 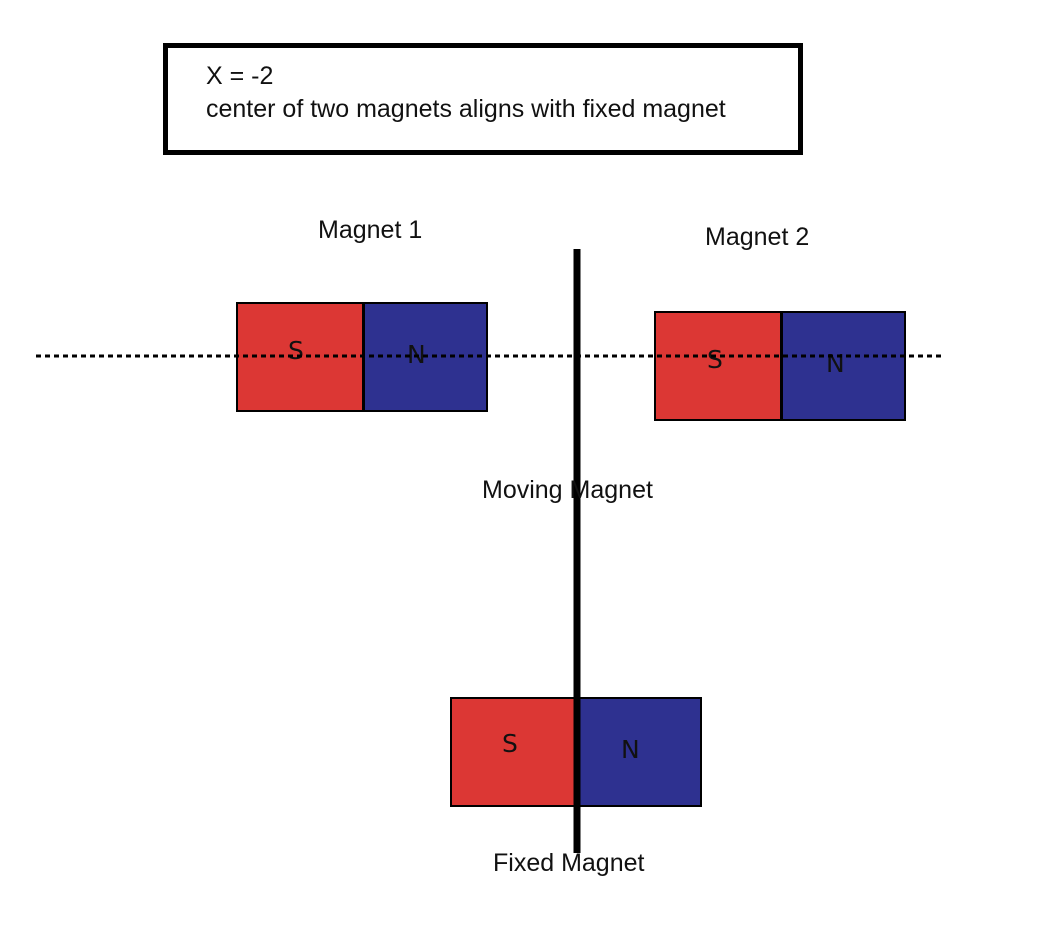 I want to click on fixed-magnet-south-label: S, so click(x=510, y=743).